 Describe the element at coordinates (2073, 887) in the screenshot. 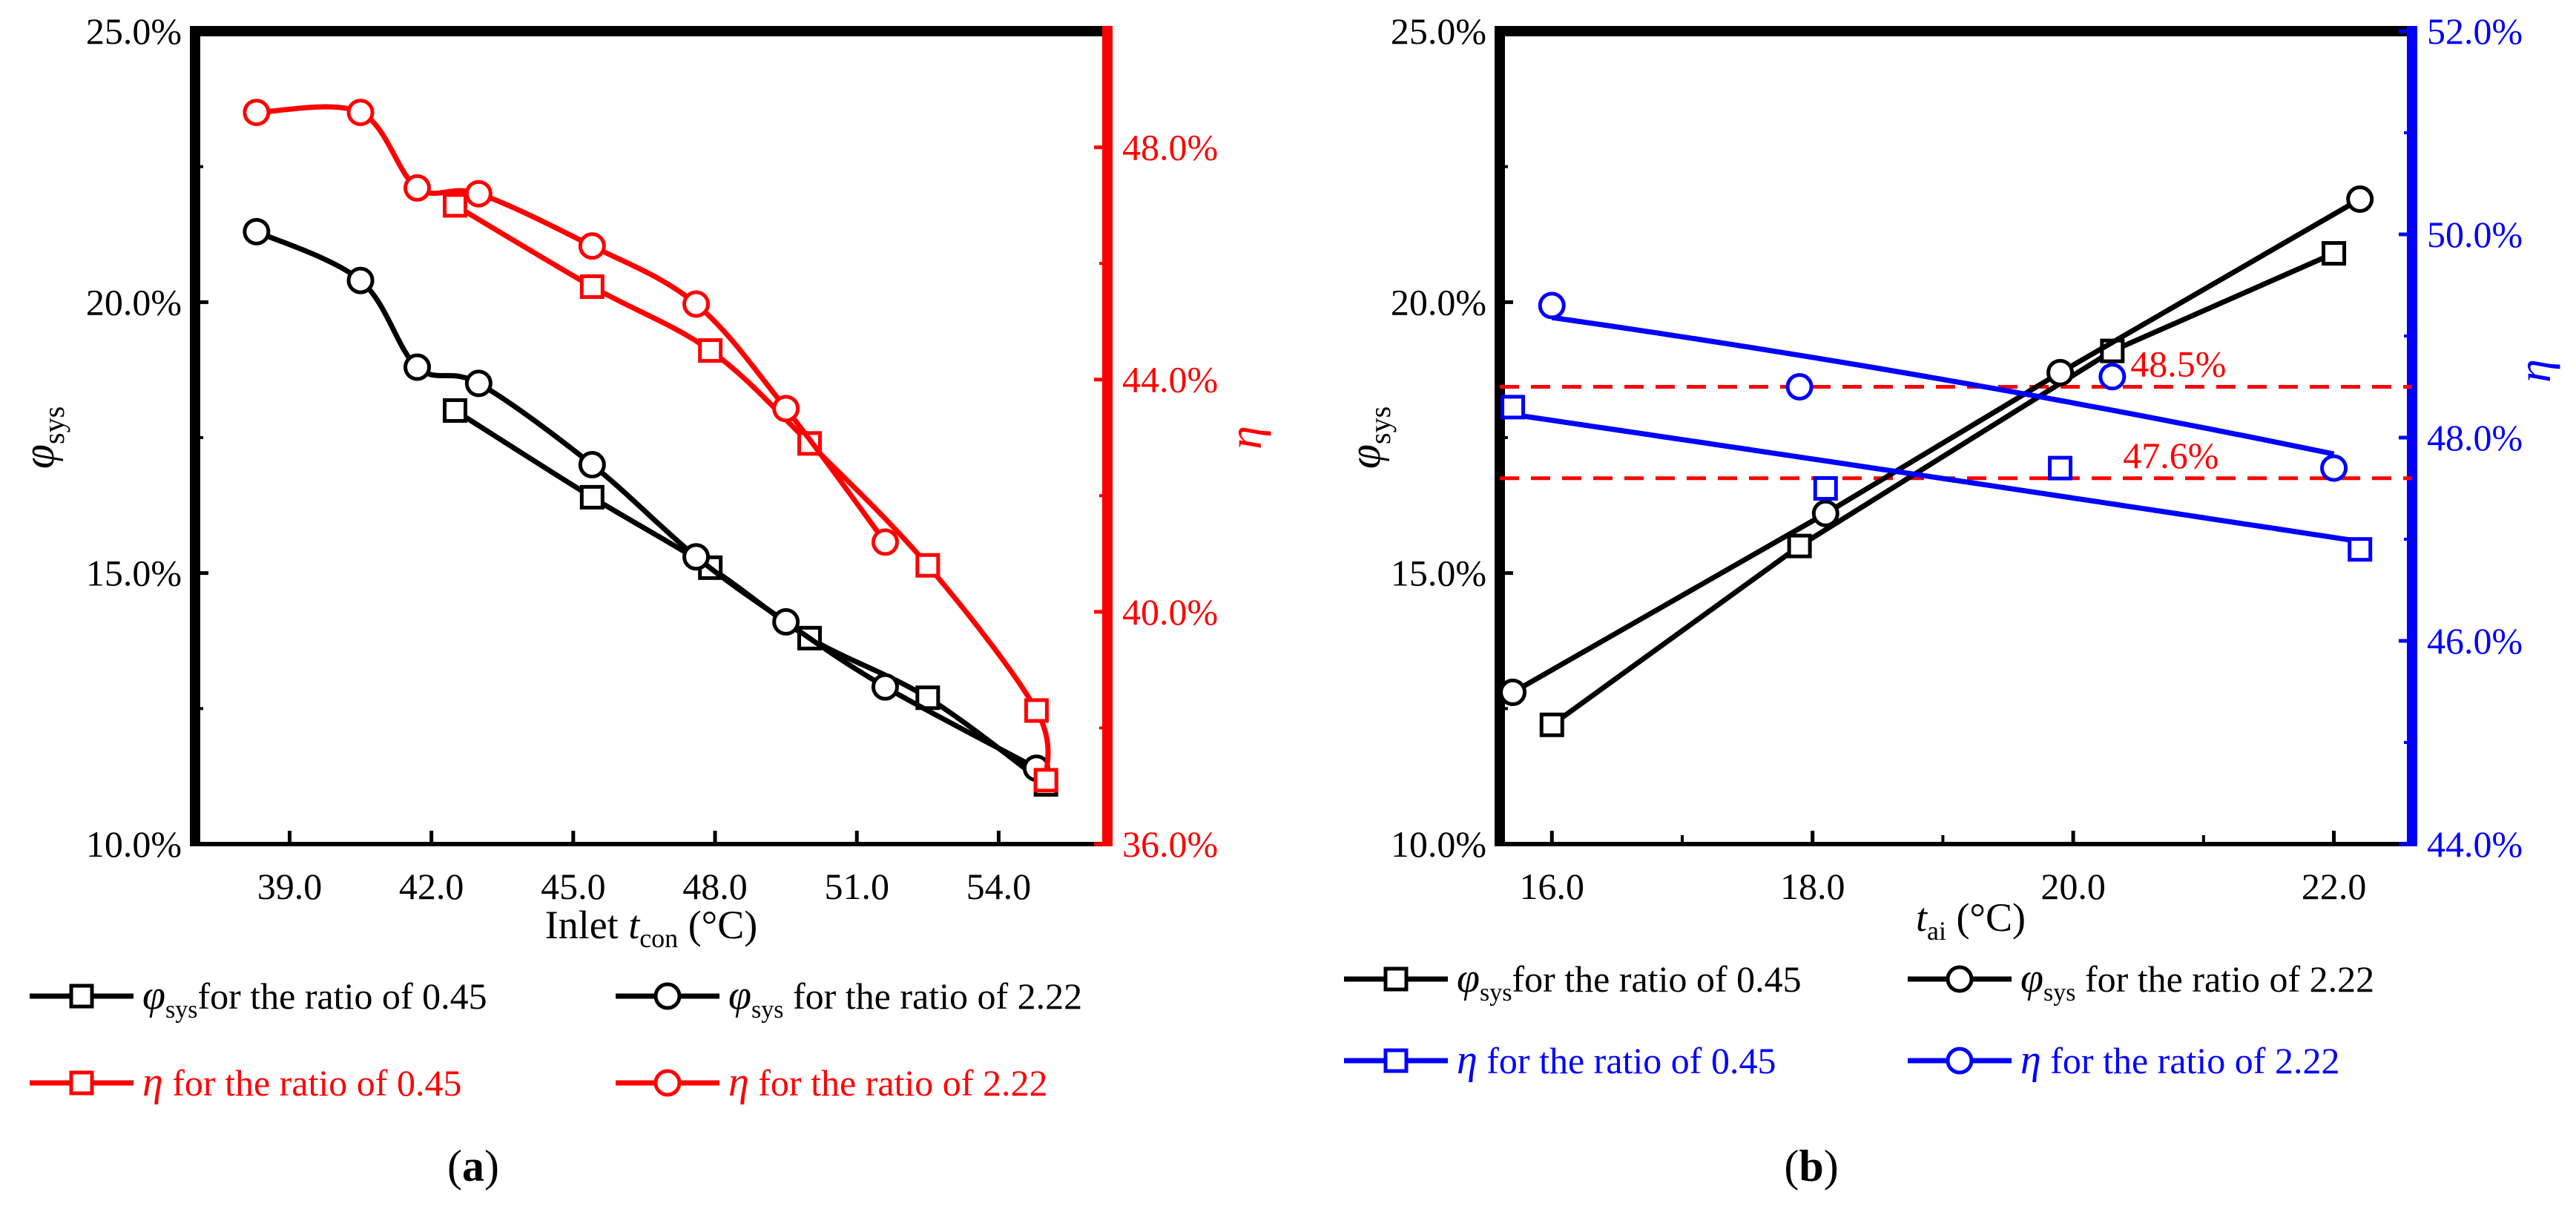

I see `x-tick-label: 20.0` at that location.